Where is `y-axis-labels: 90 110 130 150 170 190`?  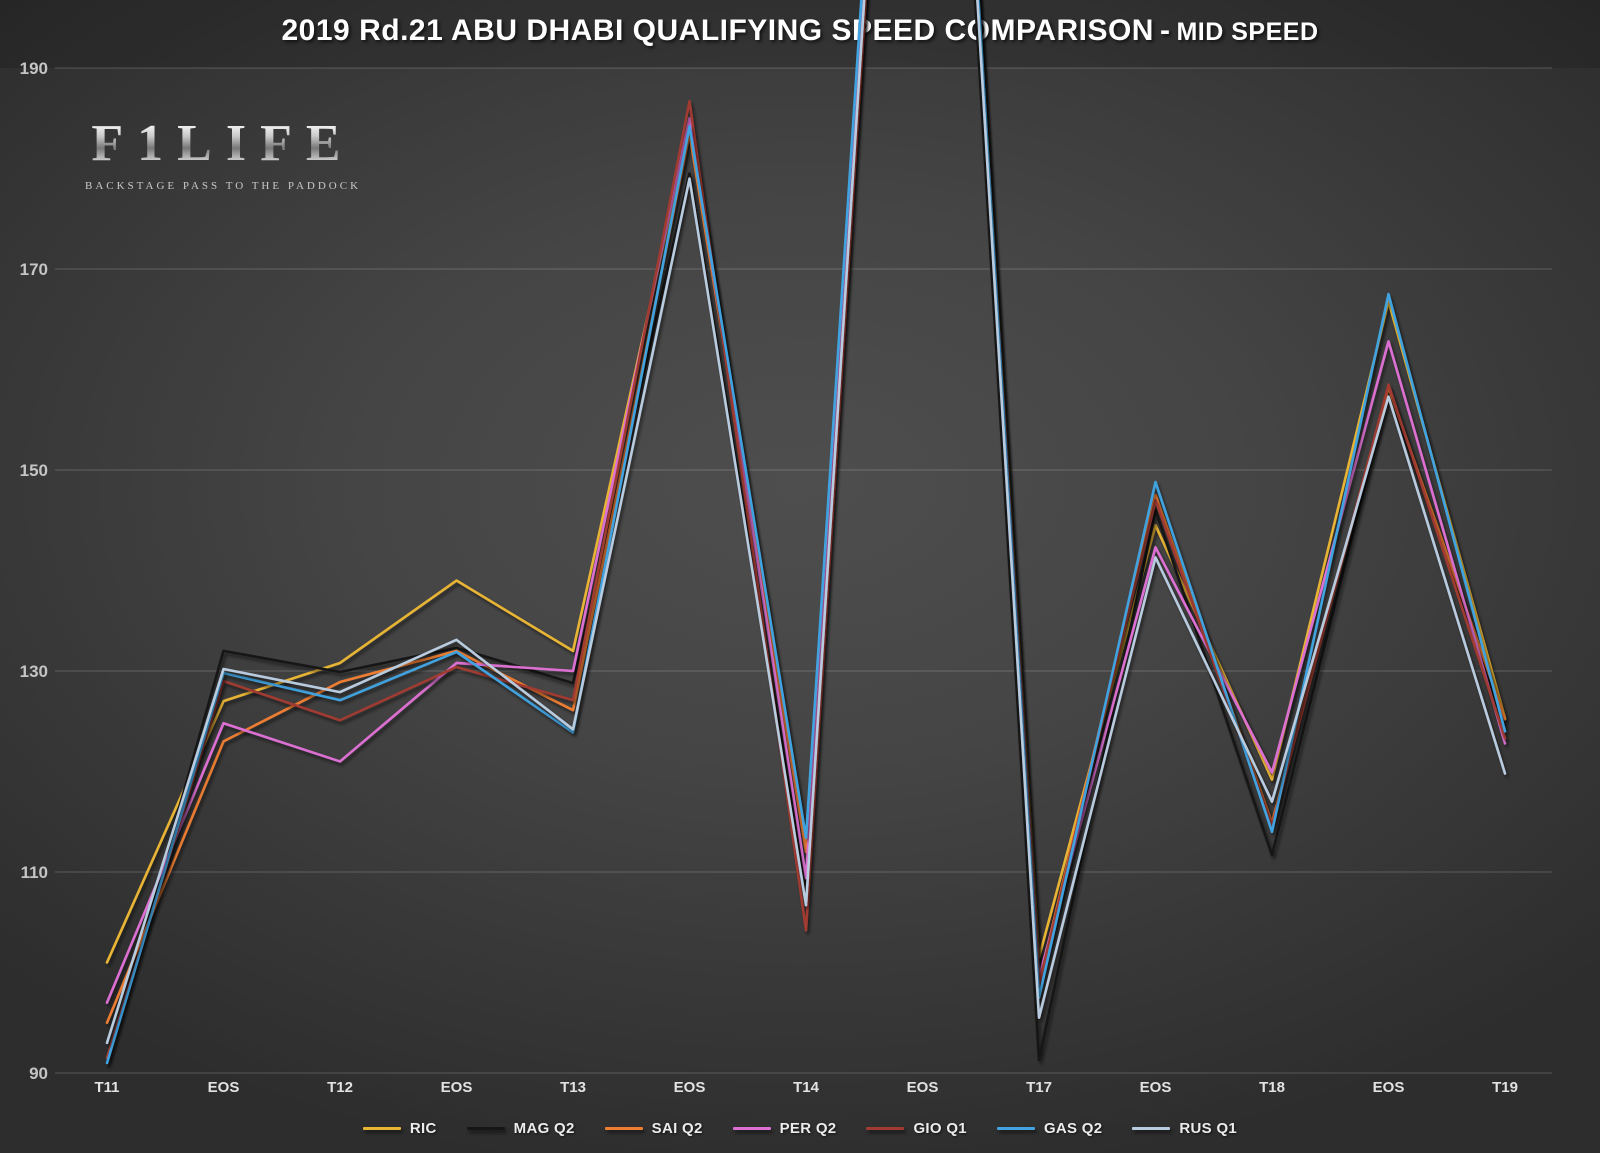 y-axis-labels: 90 110 130 150 170 190 is located at coordinates (34, 571).